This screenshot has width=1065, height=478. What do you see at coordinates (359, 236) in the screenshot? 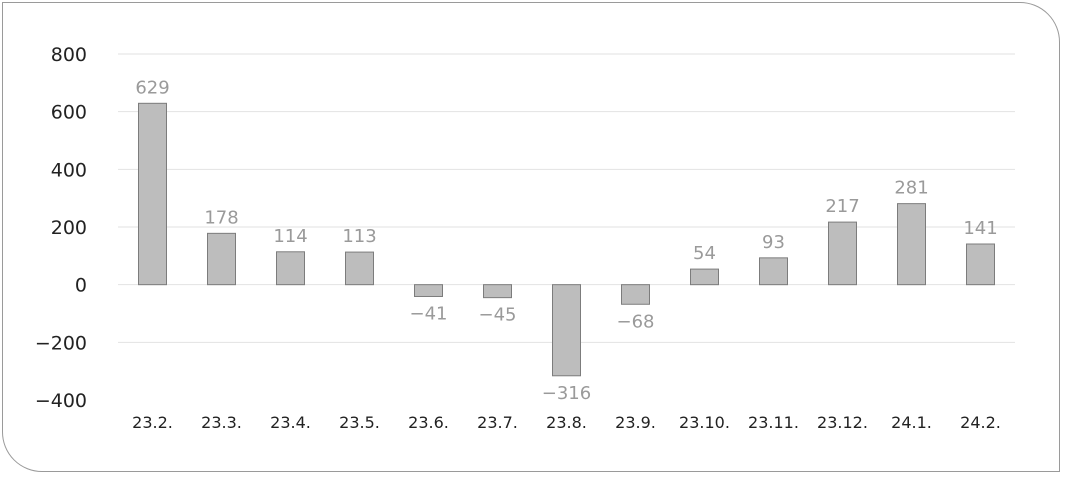
I see `data-label: 113` at bounding box center [359, 236].